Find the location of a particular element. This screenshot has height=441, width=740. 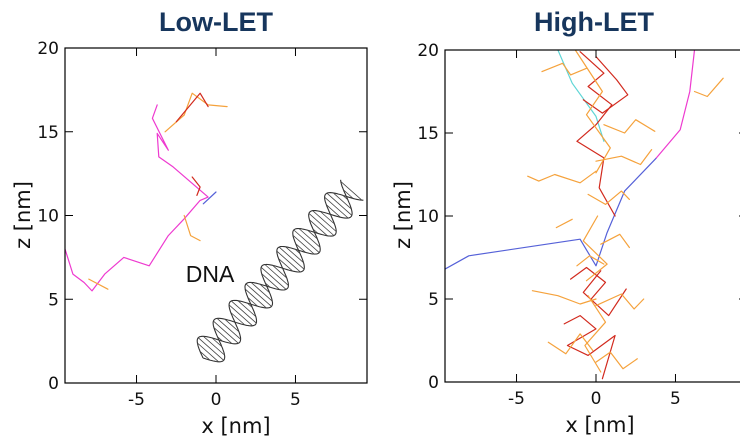

low-let-y-tick-label: 0 is located at coordinates (53, 384).